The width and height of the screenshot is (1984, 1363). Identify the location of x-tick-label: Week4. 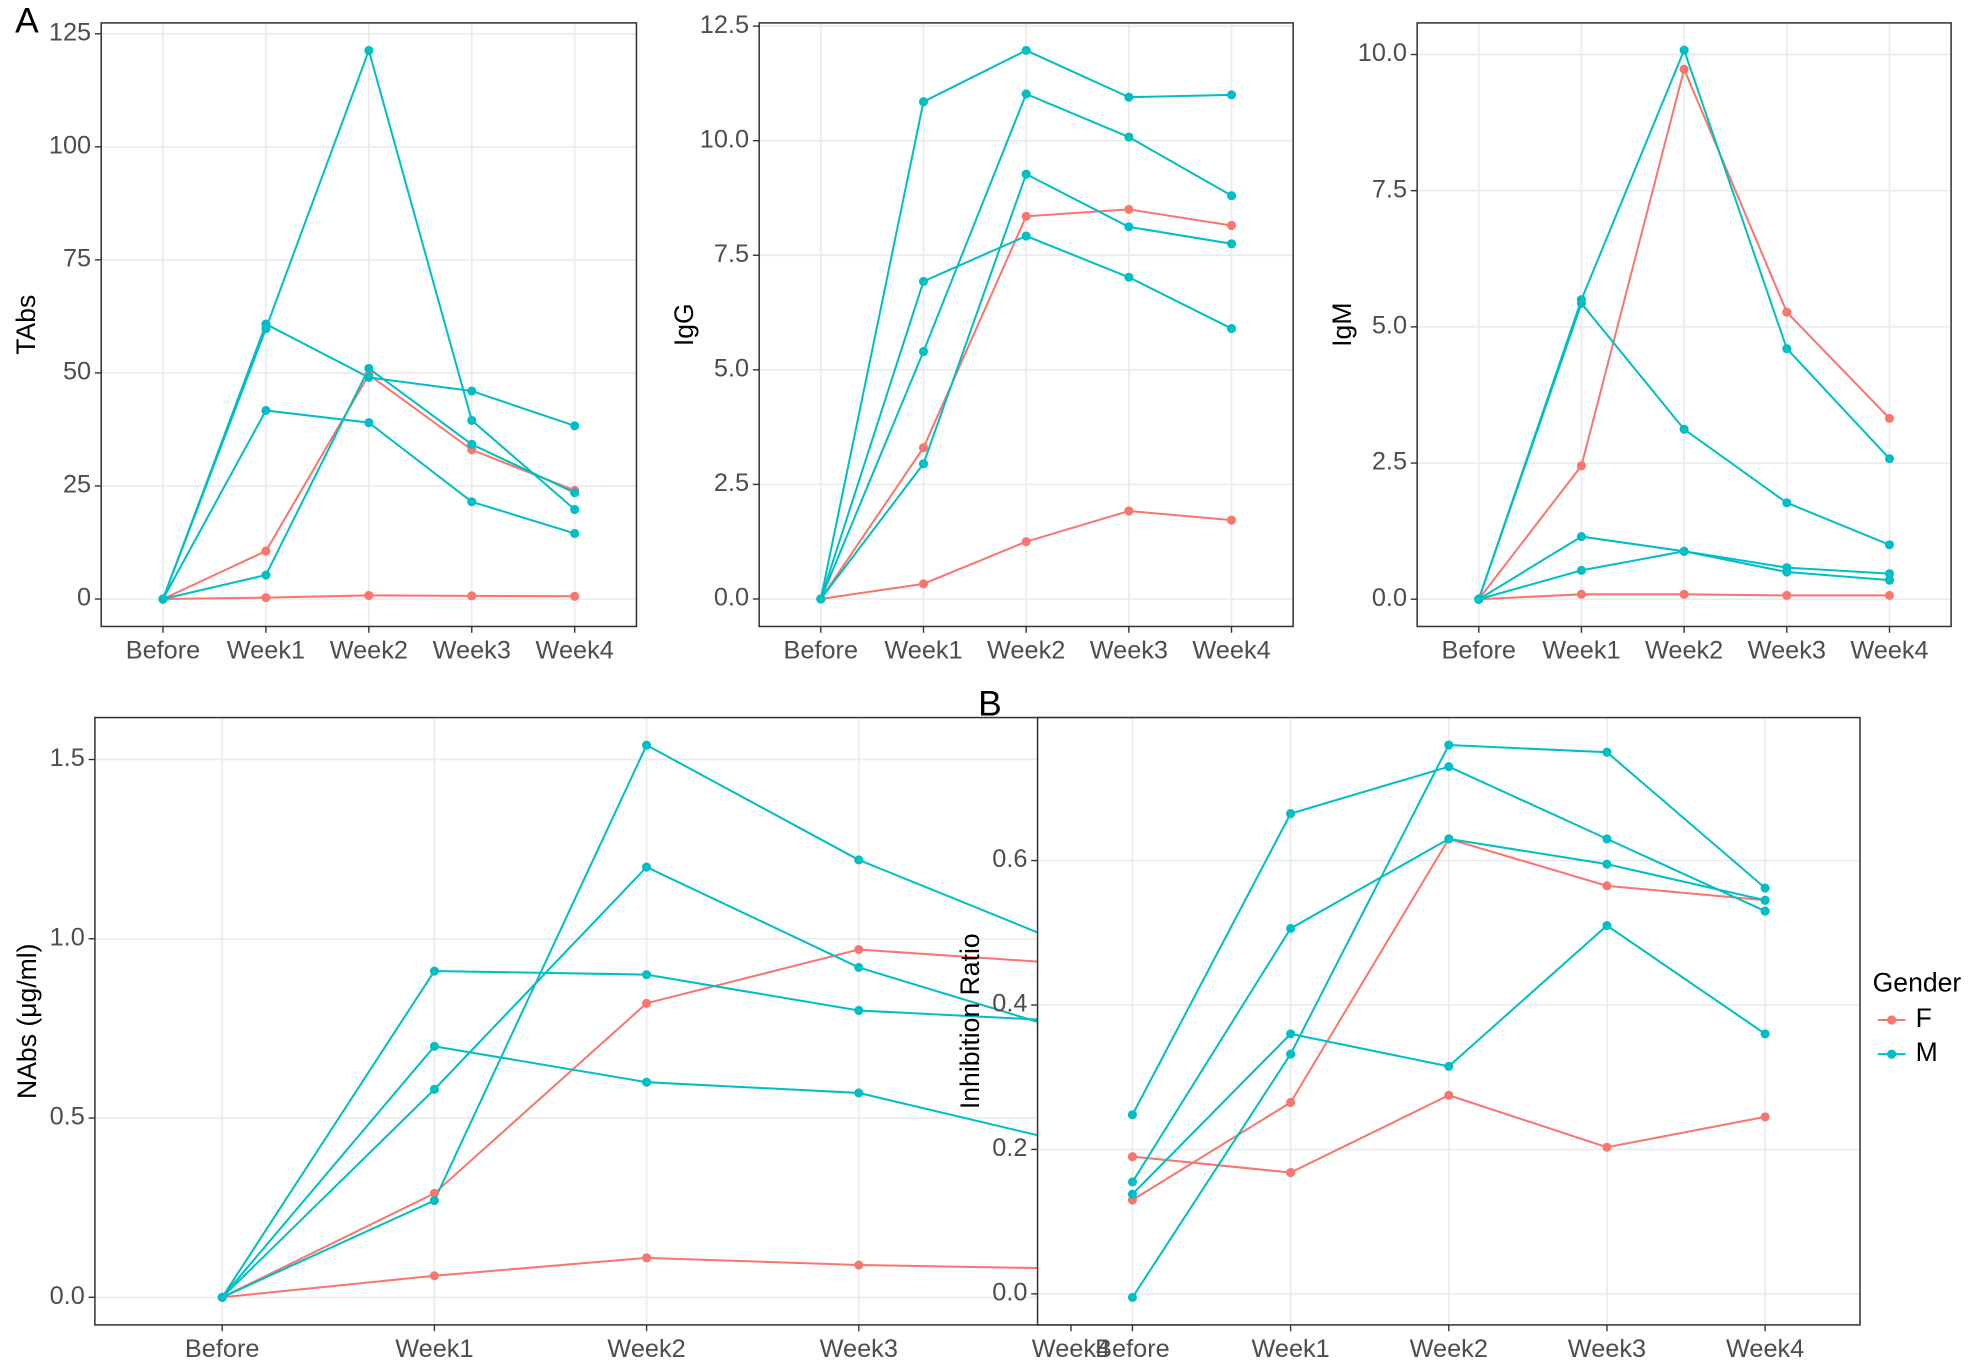
(1765, 1349).